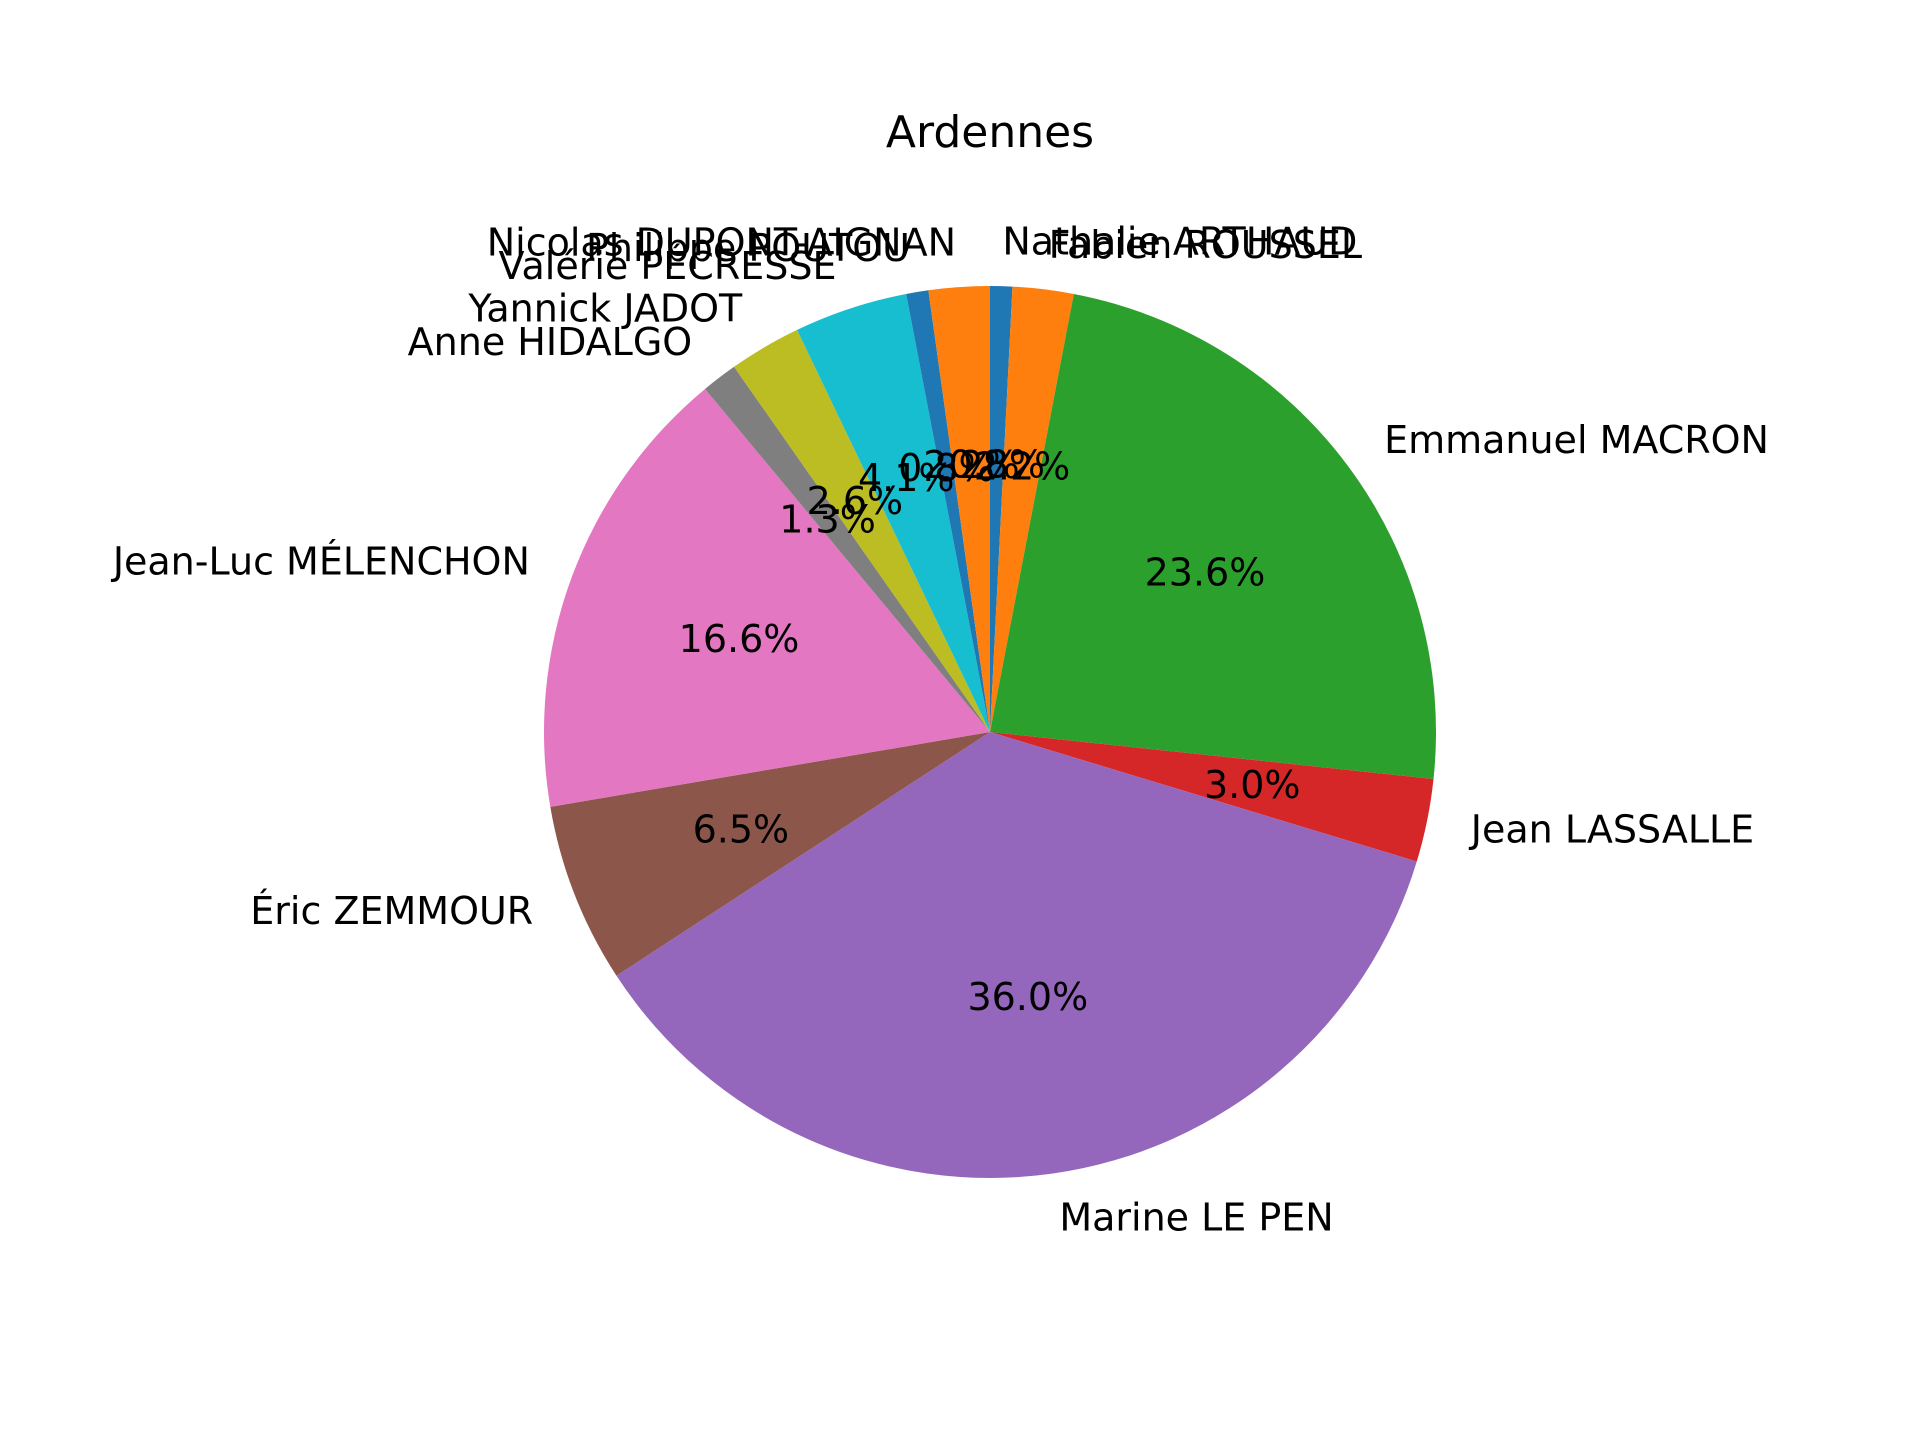  What do you see at coordinates (605, 309) in the screenshot?
I see `slice-label-yannick-jadot: Yannick JADOT` at bounding box center [605, 309].